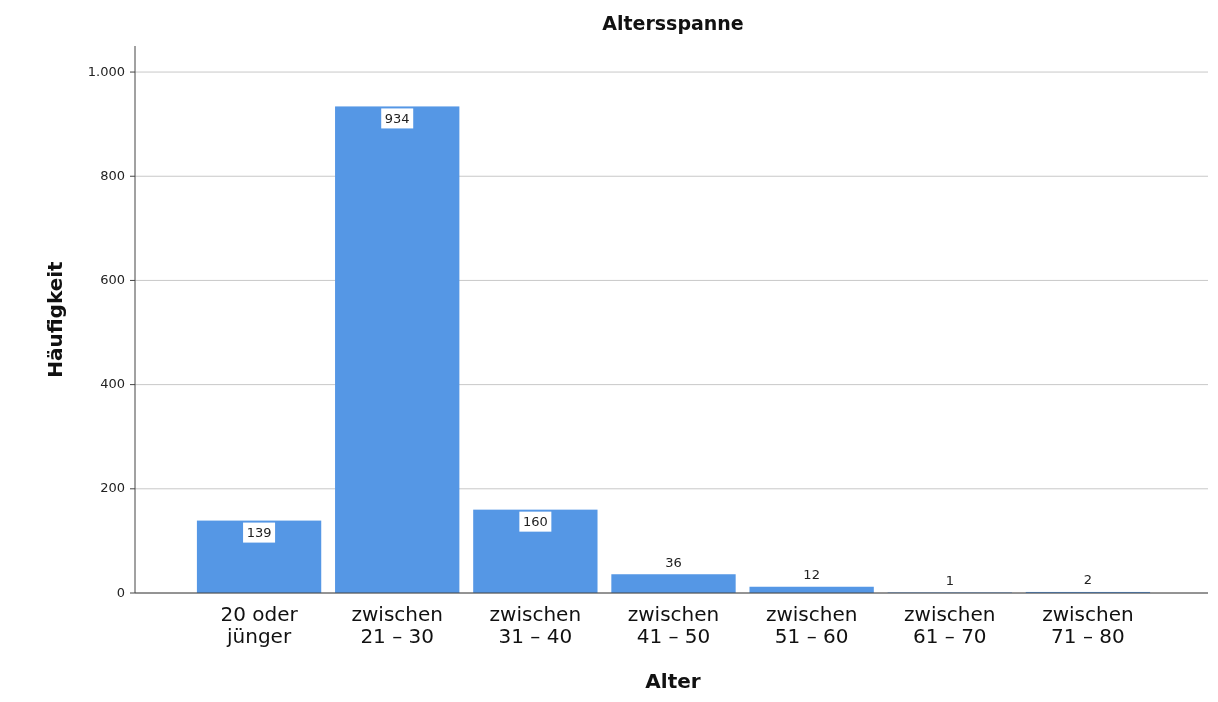  Describe the element at coordinates (55, 319) in the screenshot. I see `y-axis-title: Häufigkeit` at that location.